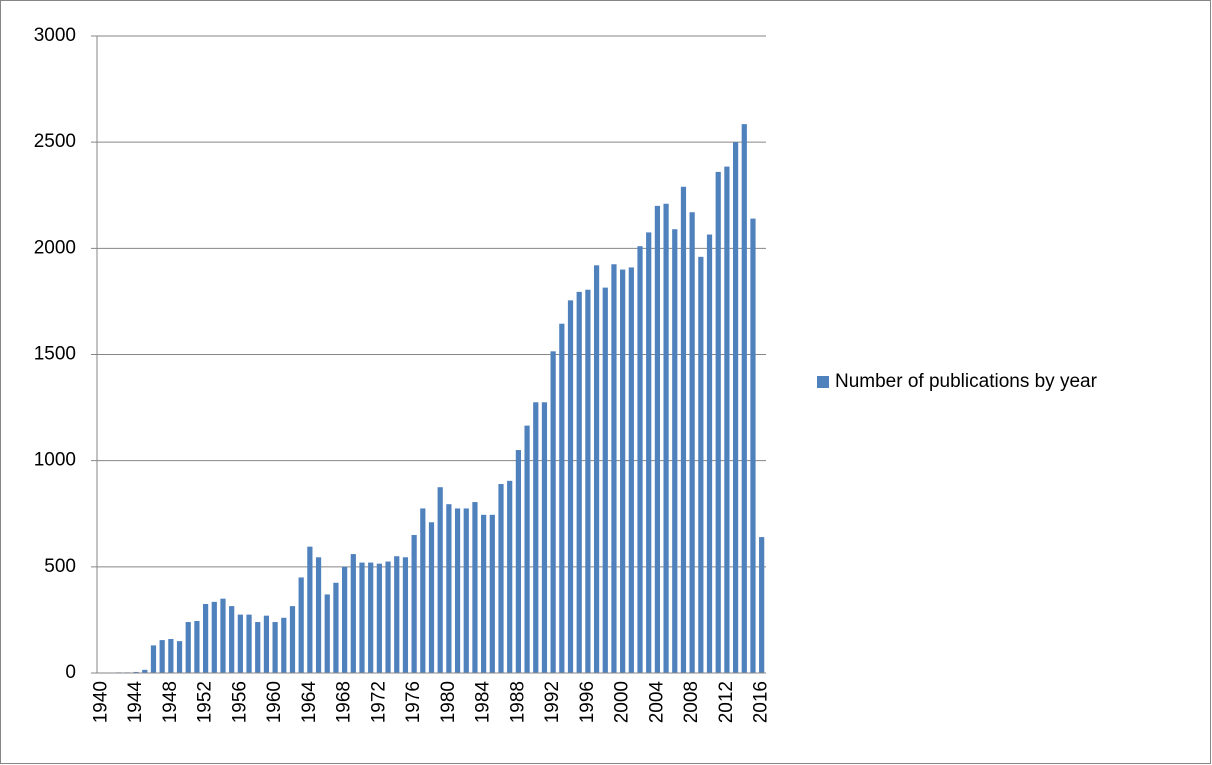  I want to click on x-tick-label: 1944, so click(135, 702).